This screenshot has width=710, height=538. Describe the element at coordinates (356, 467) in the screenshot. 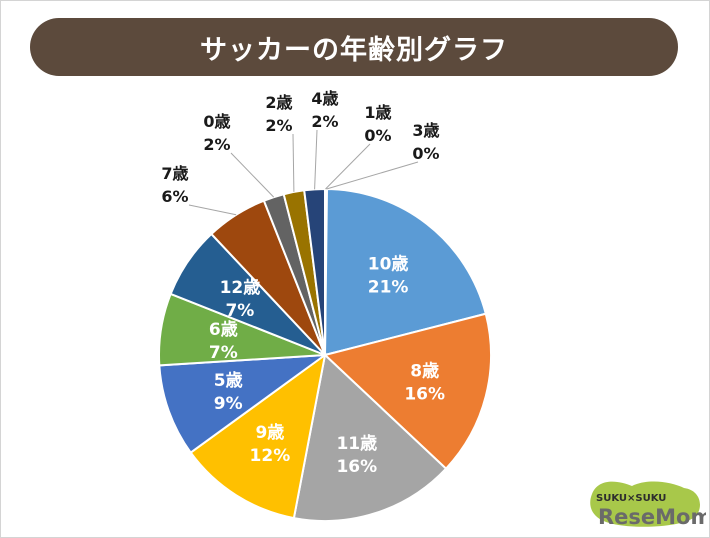

I see `slice-11-years-percent: 16%` at that location.